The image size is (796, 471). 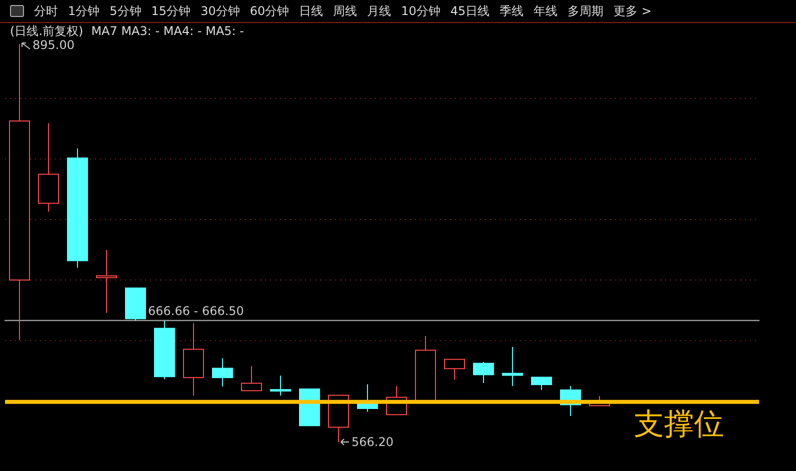 I want to click on band-label: 666.66 - 666.50, so click(x=196, y=311).